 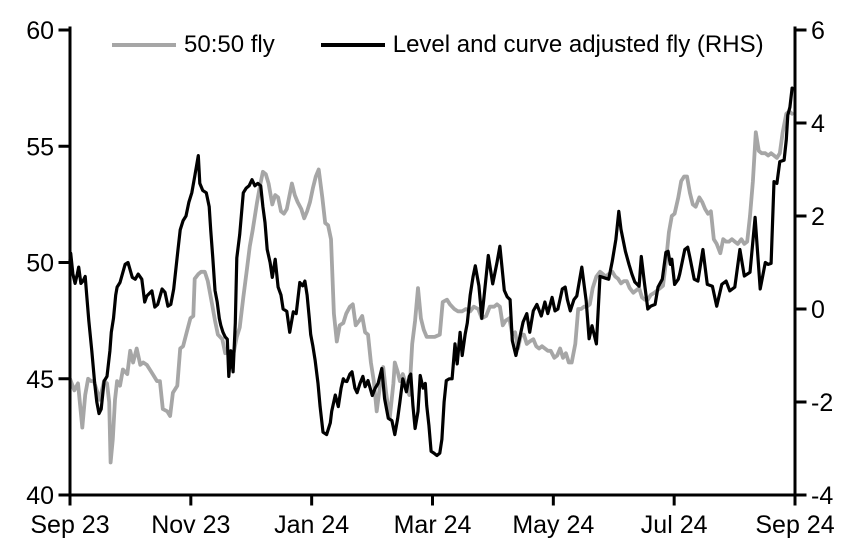 I want to click on legend-swatch-level-curve-fly, so click(x=352, y=45).